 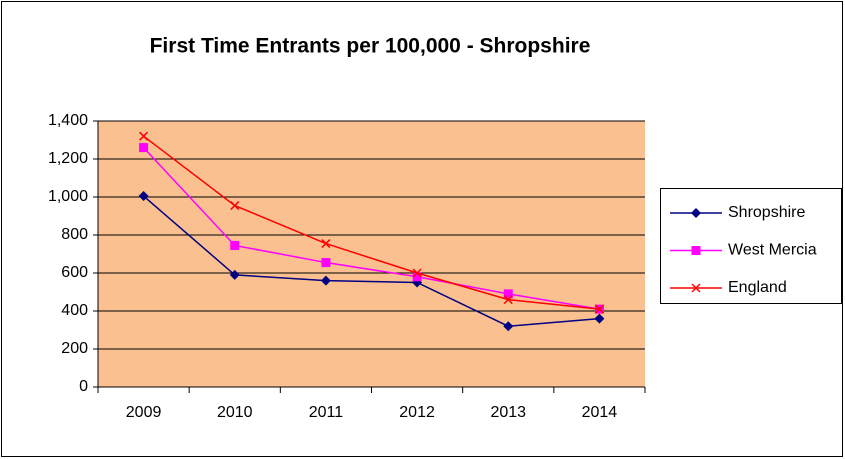 I want to click on x-tick-label: 2012, so click(x=417, y=412).